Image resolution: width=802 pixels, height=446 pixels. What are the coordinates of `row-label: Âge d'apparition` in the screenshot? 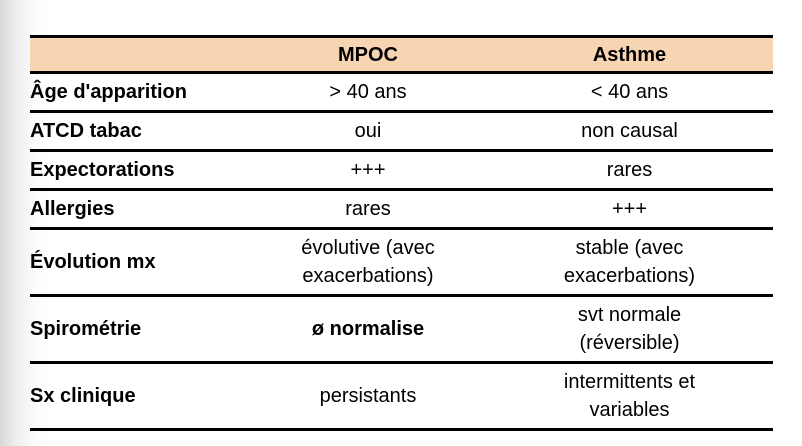 It's located at (108, 92).